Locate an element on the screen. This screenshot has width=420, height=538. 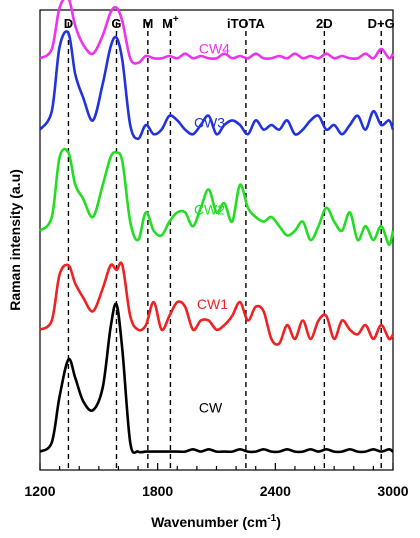
peak-label-0: D is located at coordinates (68, 23).